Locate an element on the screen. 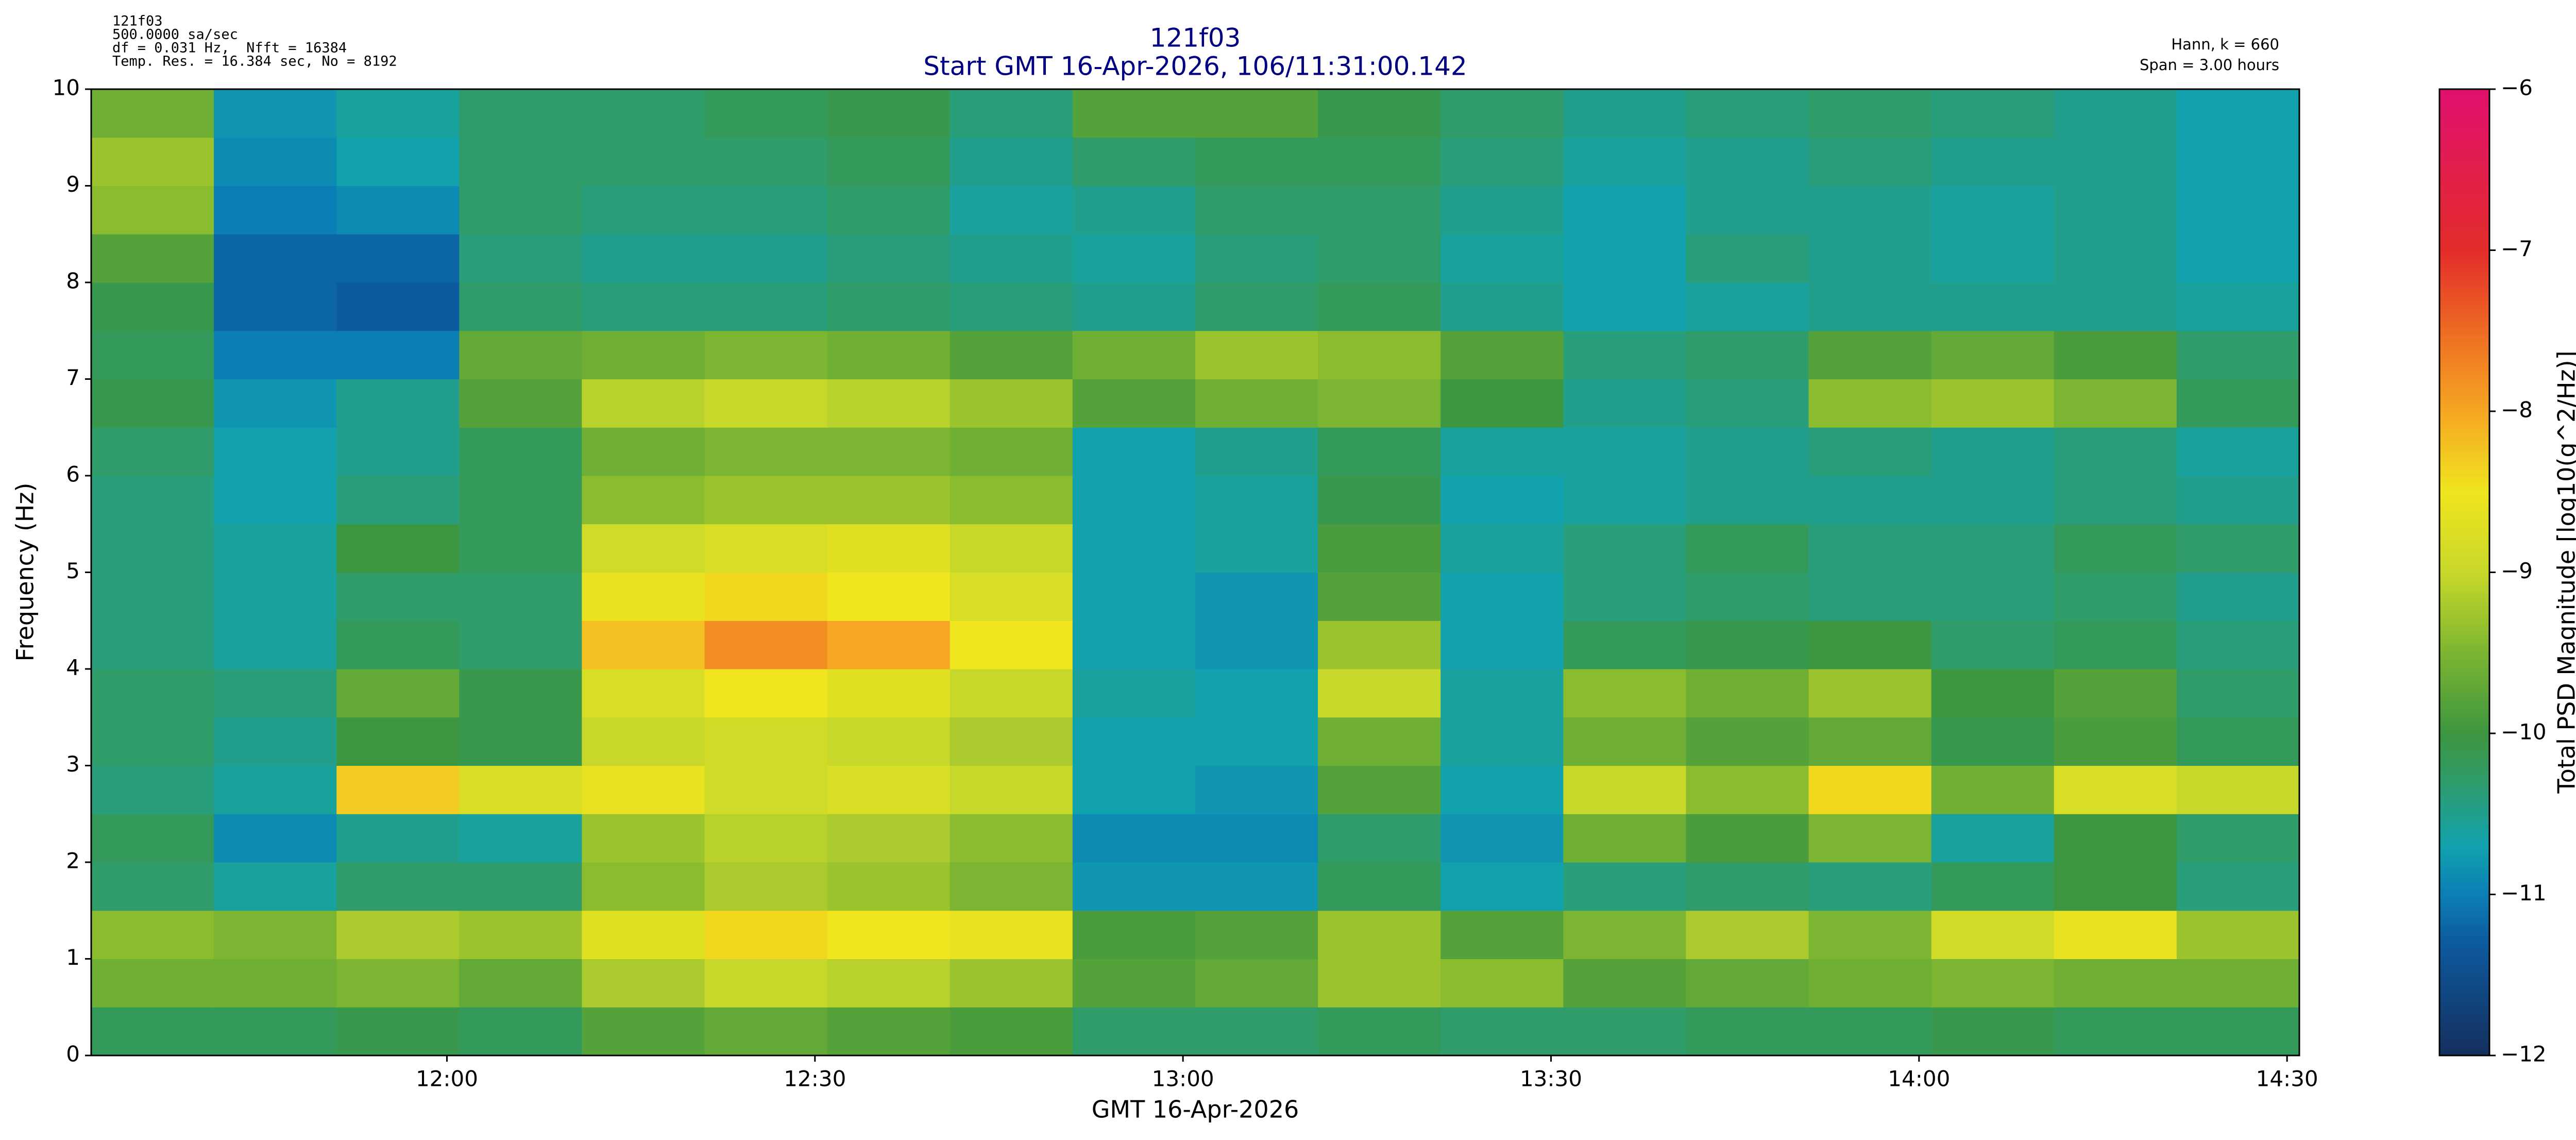 This screenshot has height=1140, width=2576. colorbar-tick-label: −11 is located at coordinates (2524, 893).